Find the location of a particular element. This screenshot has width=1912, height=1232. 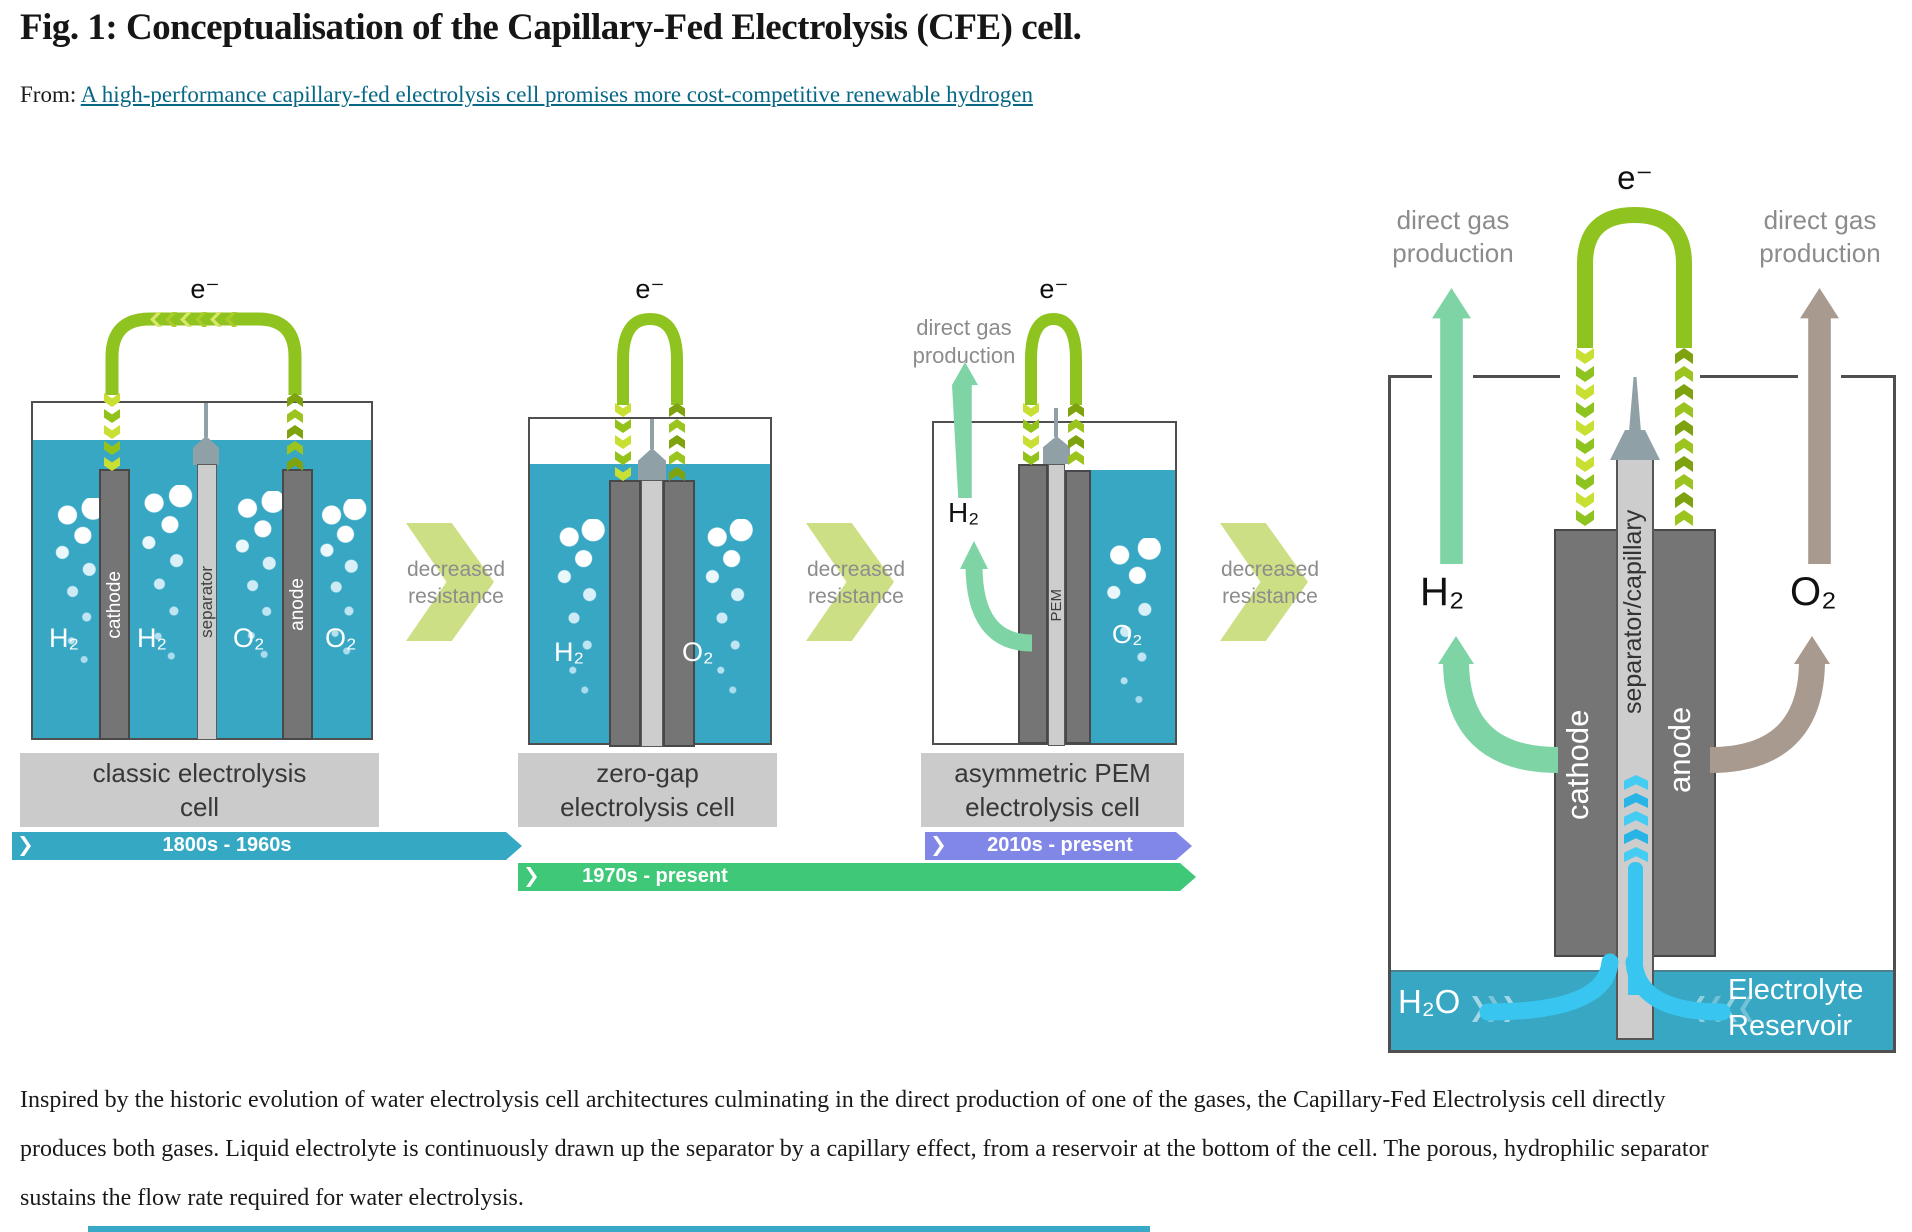

separator-bar: separator is located at coordinates (207, 602).